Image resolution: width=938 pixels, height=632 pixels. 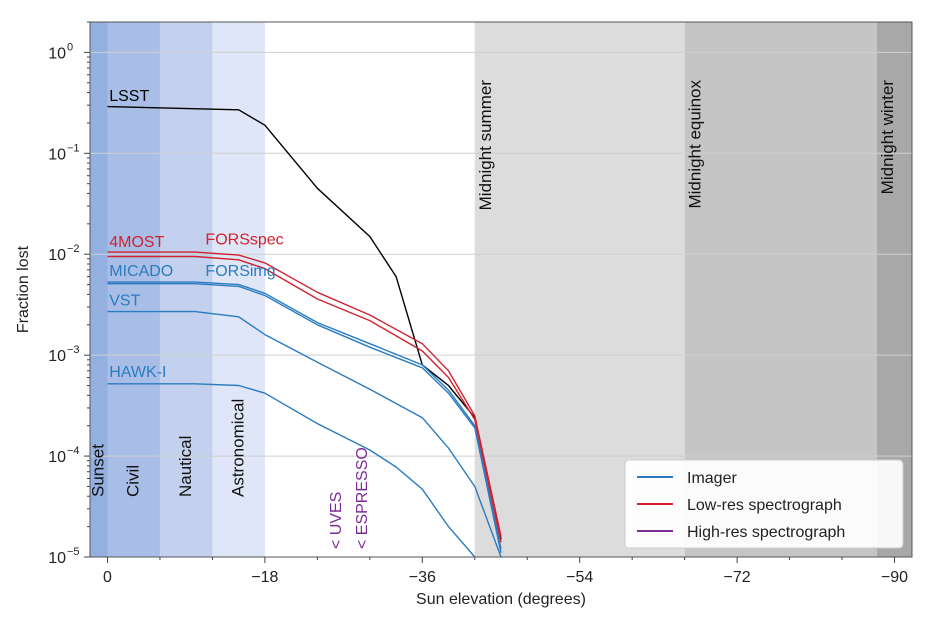 What do you see at coordinates (133, 289) in the screenshot?
I see `band-civil` at bounding box center [133, 289].